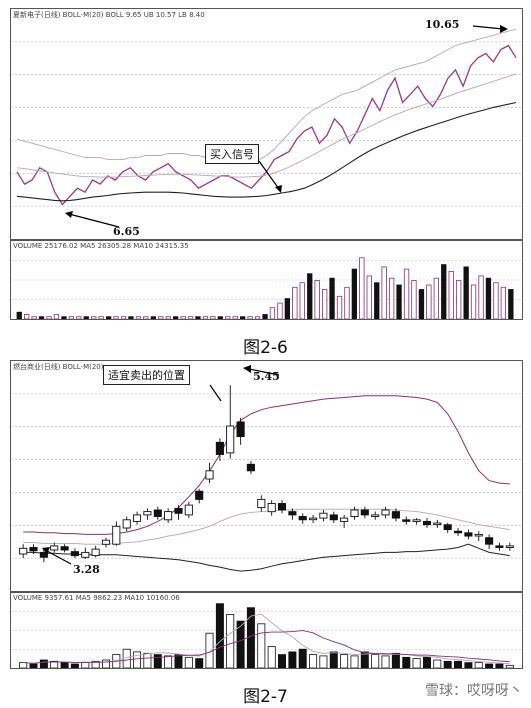 This screenshot has width=531, height=708. What do you see at coordinates (265, 348) in the screenshot?
I see `figure1-caption: 图2-6` at bounding box center [265, 348].